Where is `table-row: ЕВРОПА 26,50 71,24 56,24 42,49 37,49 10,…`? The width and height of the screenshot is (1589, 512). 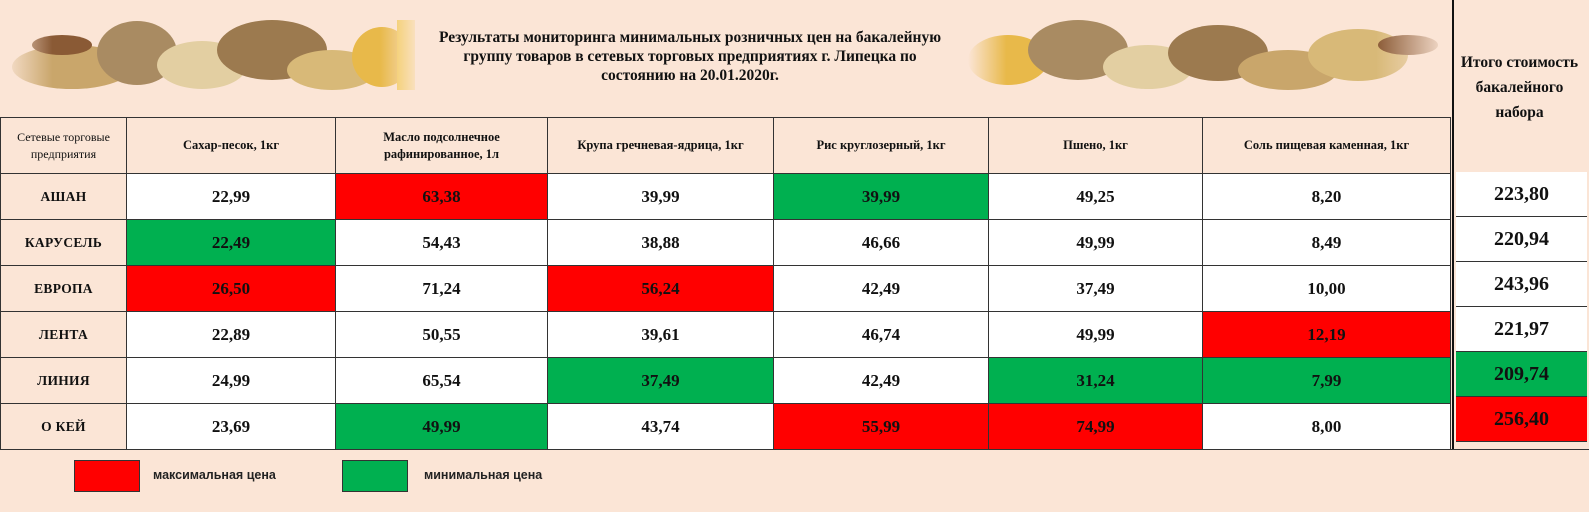
table-row: ЕВРОПА 26,50 71,24 56,24 42,49 37,49 10,… is located at coordinates (725, 288).